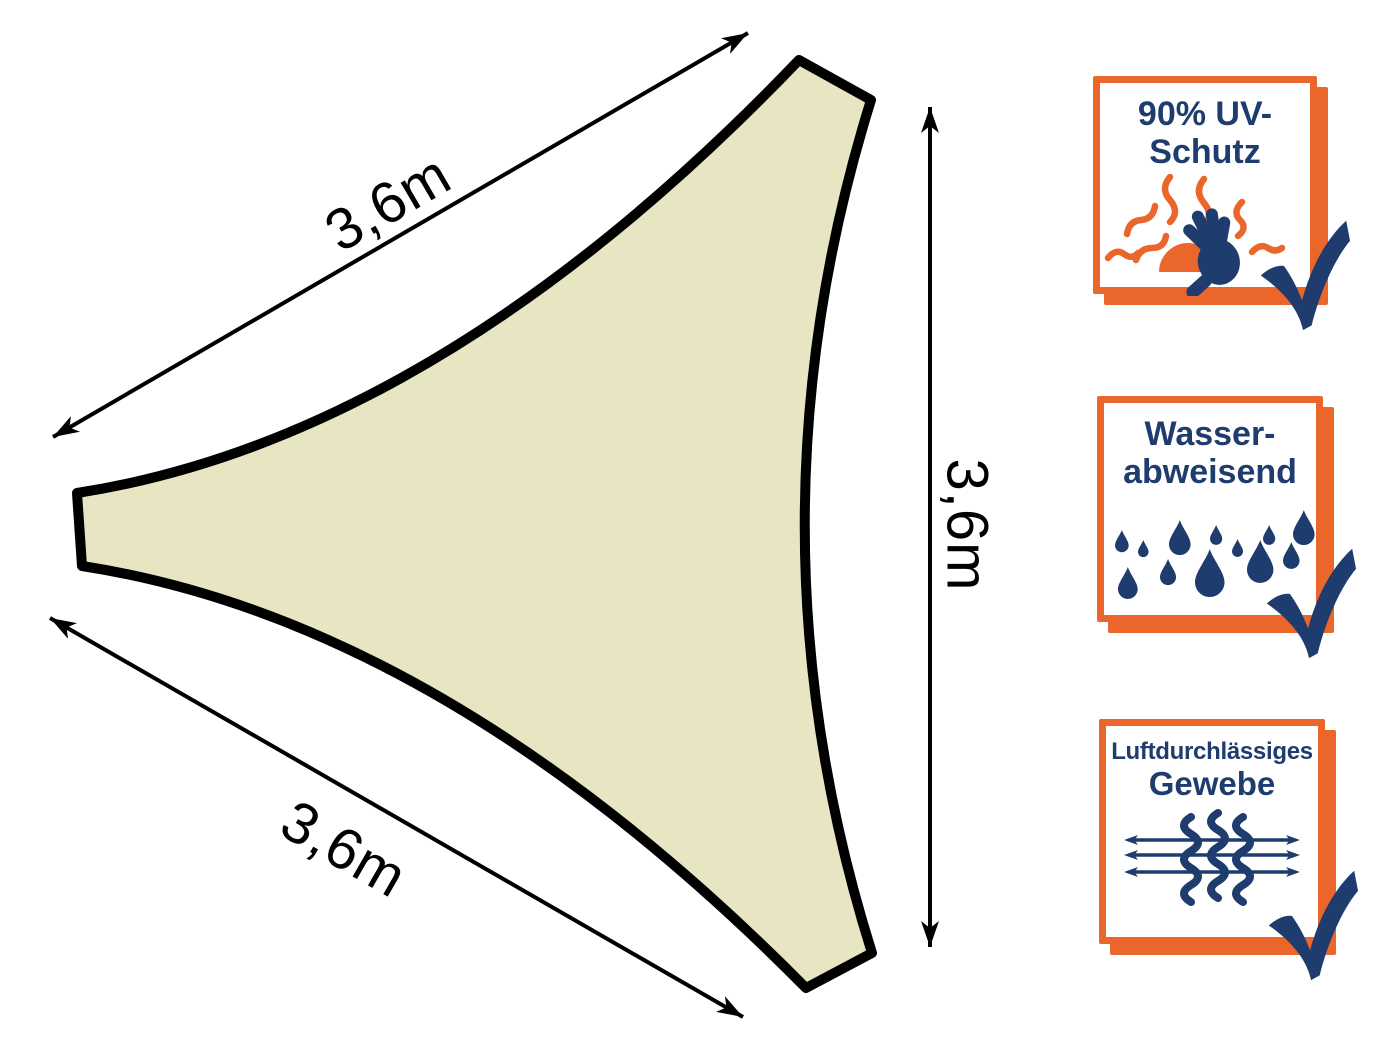  I want to click on dimension-label-top-left: 3,6m, so click(388, 202).